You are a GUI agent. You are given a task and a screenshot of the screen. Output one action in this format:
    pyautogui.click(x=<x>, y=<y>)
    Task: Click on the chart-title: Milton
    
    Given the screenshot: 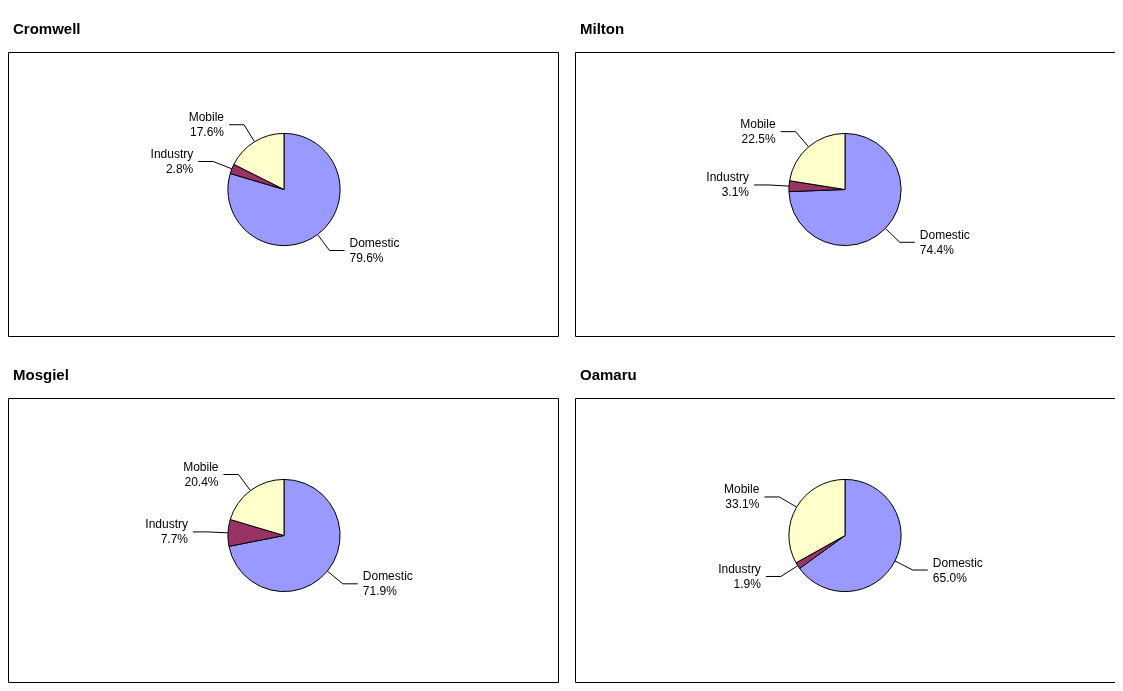 What is the action you would take?
    pyautogui.click(x=602, y=28)
    